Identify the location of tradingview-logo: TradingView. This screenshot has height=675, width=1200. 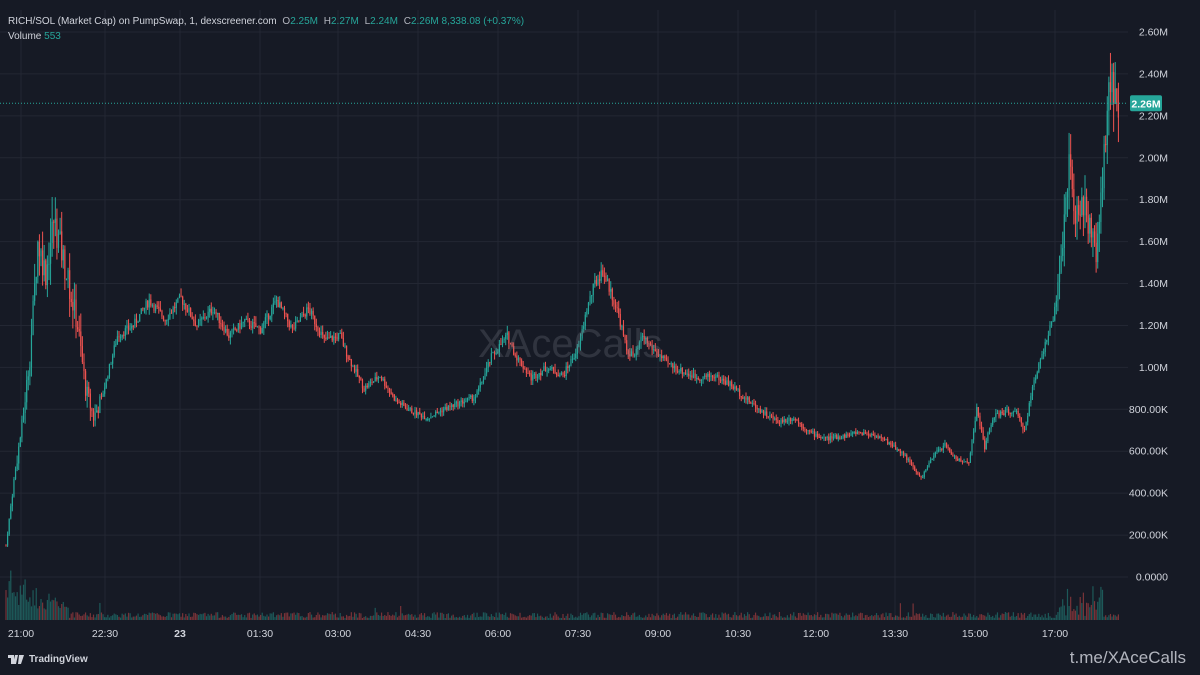
(48, 659).